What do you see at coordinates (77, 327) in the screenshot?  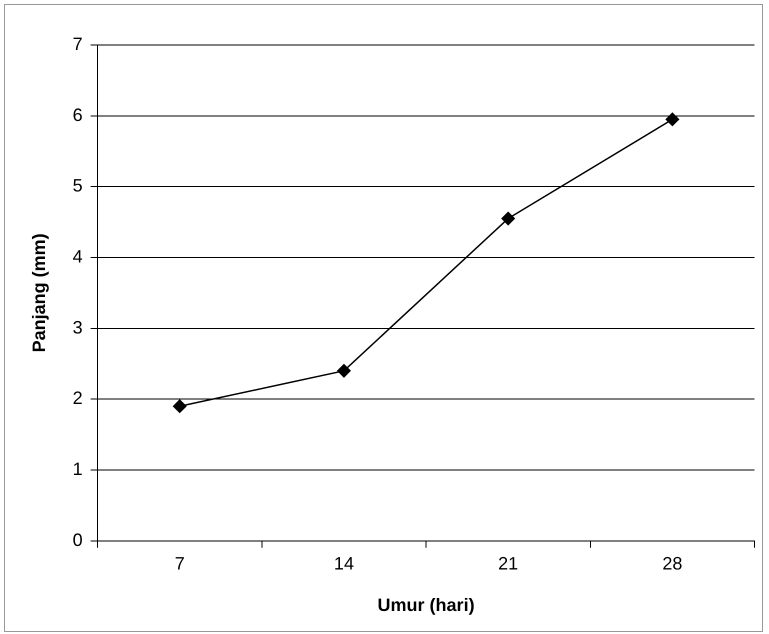 I see `y-tick-label: 3` at bounding box center [77, 327].